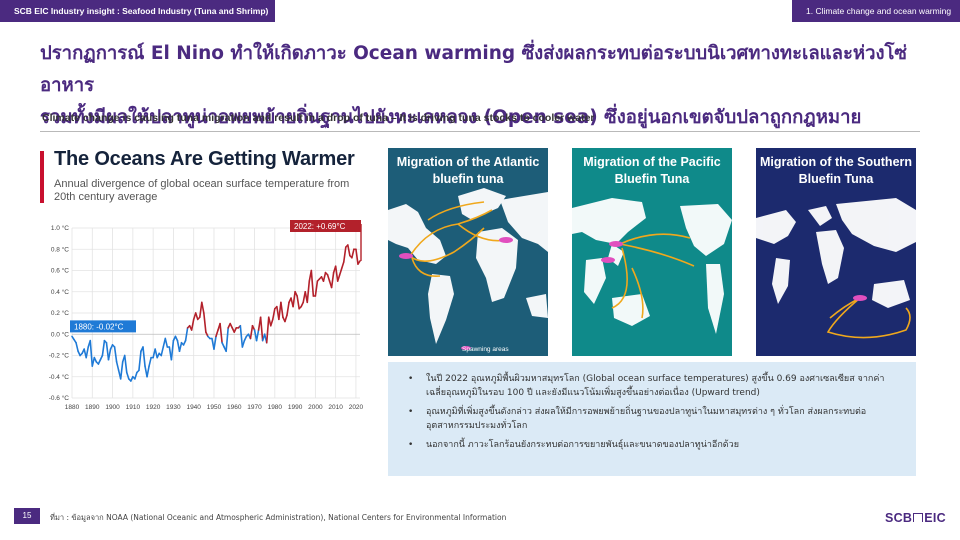  What do you see at coordinates (204, 159) in the screenshot?
I see `chart-title: The Oceans Are Getting Warmer` at bounding box center [204, 159].